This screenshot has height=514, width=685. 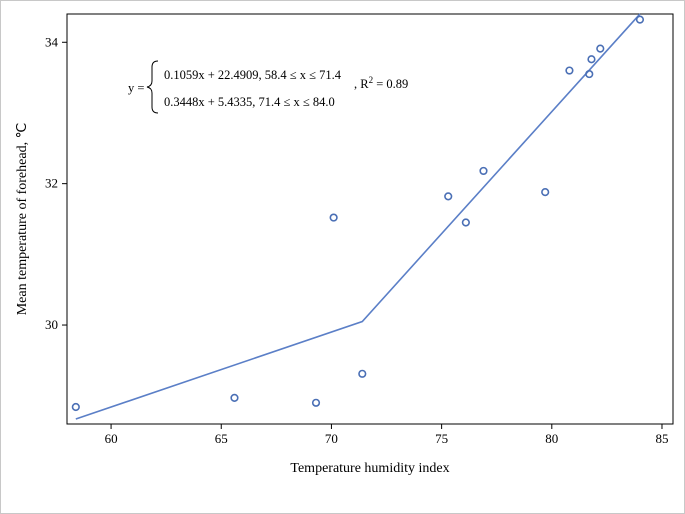 What do you see at coordinates (551, 438) in the screenshot?
I see `x-tick-label: 80` at bounding box center [551, 438].